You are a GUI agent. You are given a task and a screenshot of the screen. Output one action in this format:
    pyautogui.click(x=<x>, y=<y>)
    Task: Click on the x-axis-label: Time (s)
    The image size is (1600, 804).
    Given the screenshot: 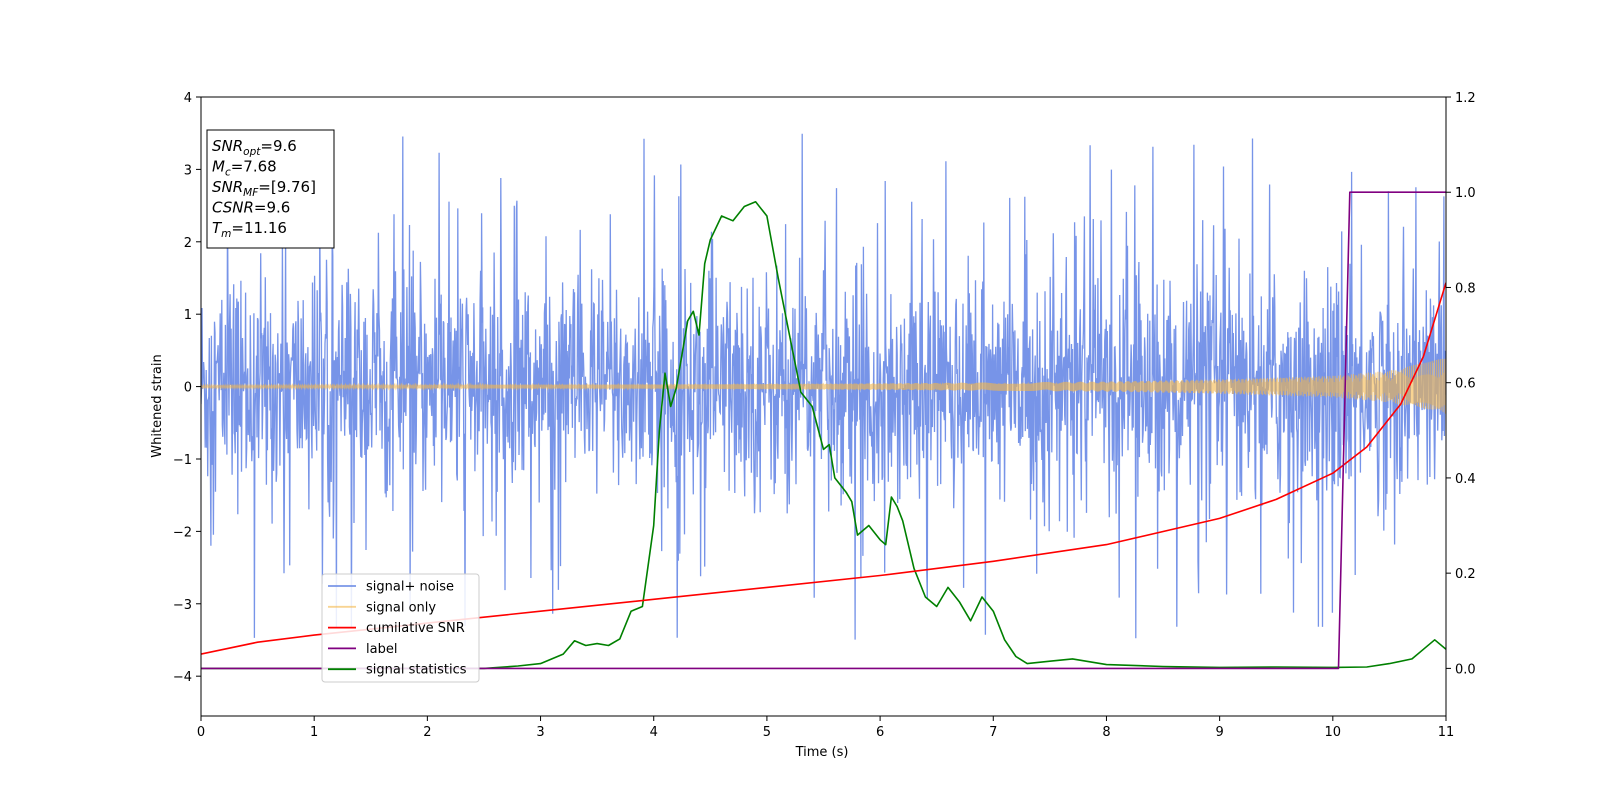 What is the action you would take?
    pyautogui.click(x=822, y=752)
    